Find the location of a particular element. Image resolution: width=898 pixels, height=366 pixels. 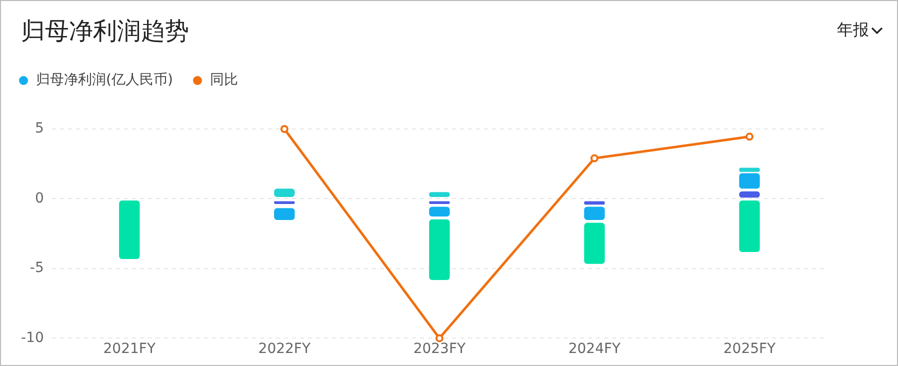

legend-label: 同比 is located at coordinates (224, 80).